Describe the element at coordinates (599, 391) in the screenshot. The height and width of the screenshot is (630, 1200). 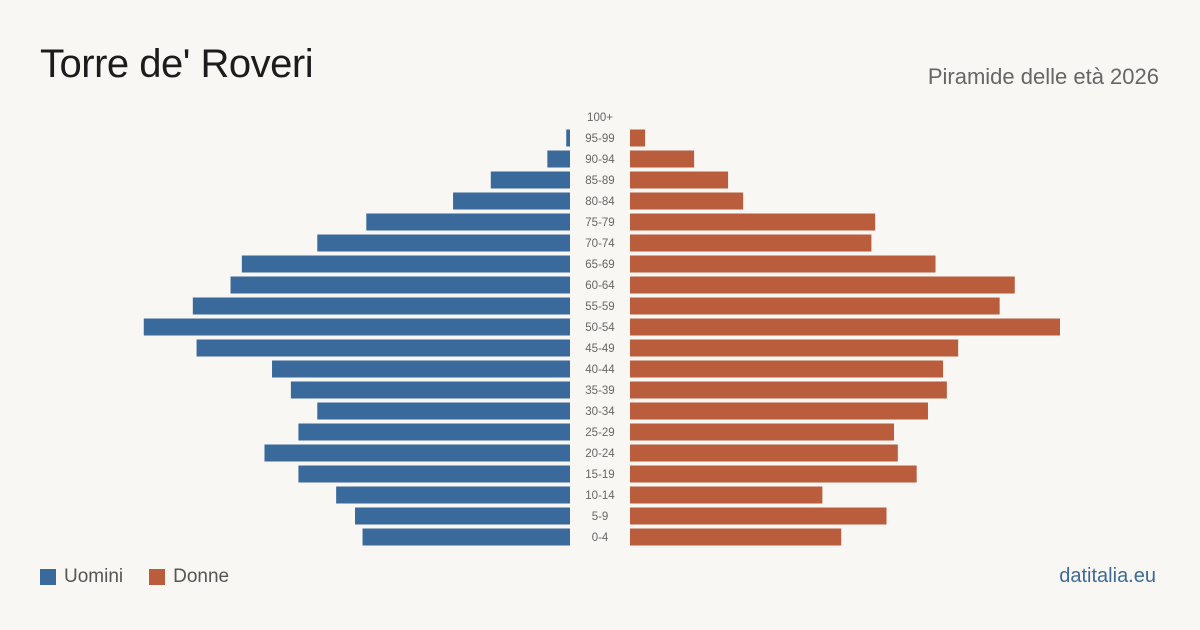
I see `age-label-35-39: 35-39` at that location.